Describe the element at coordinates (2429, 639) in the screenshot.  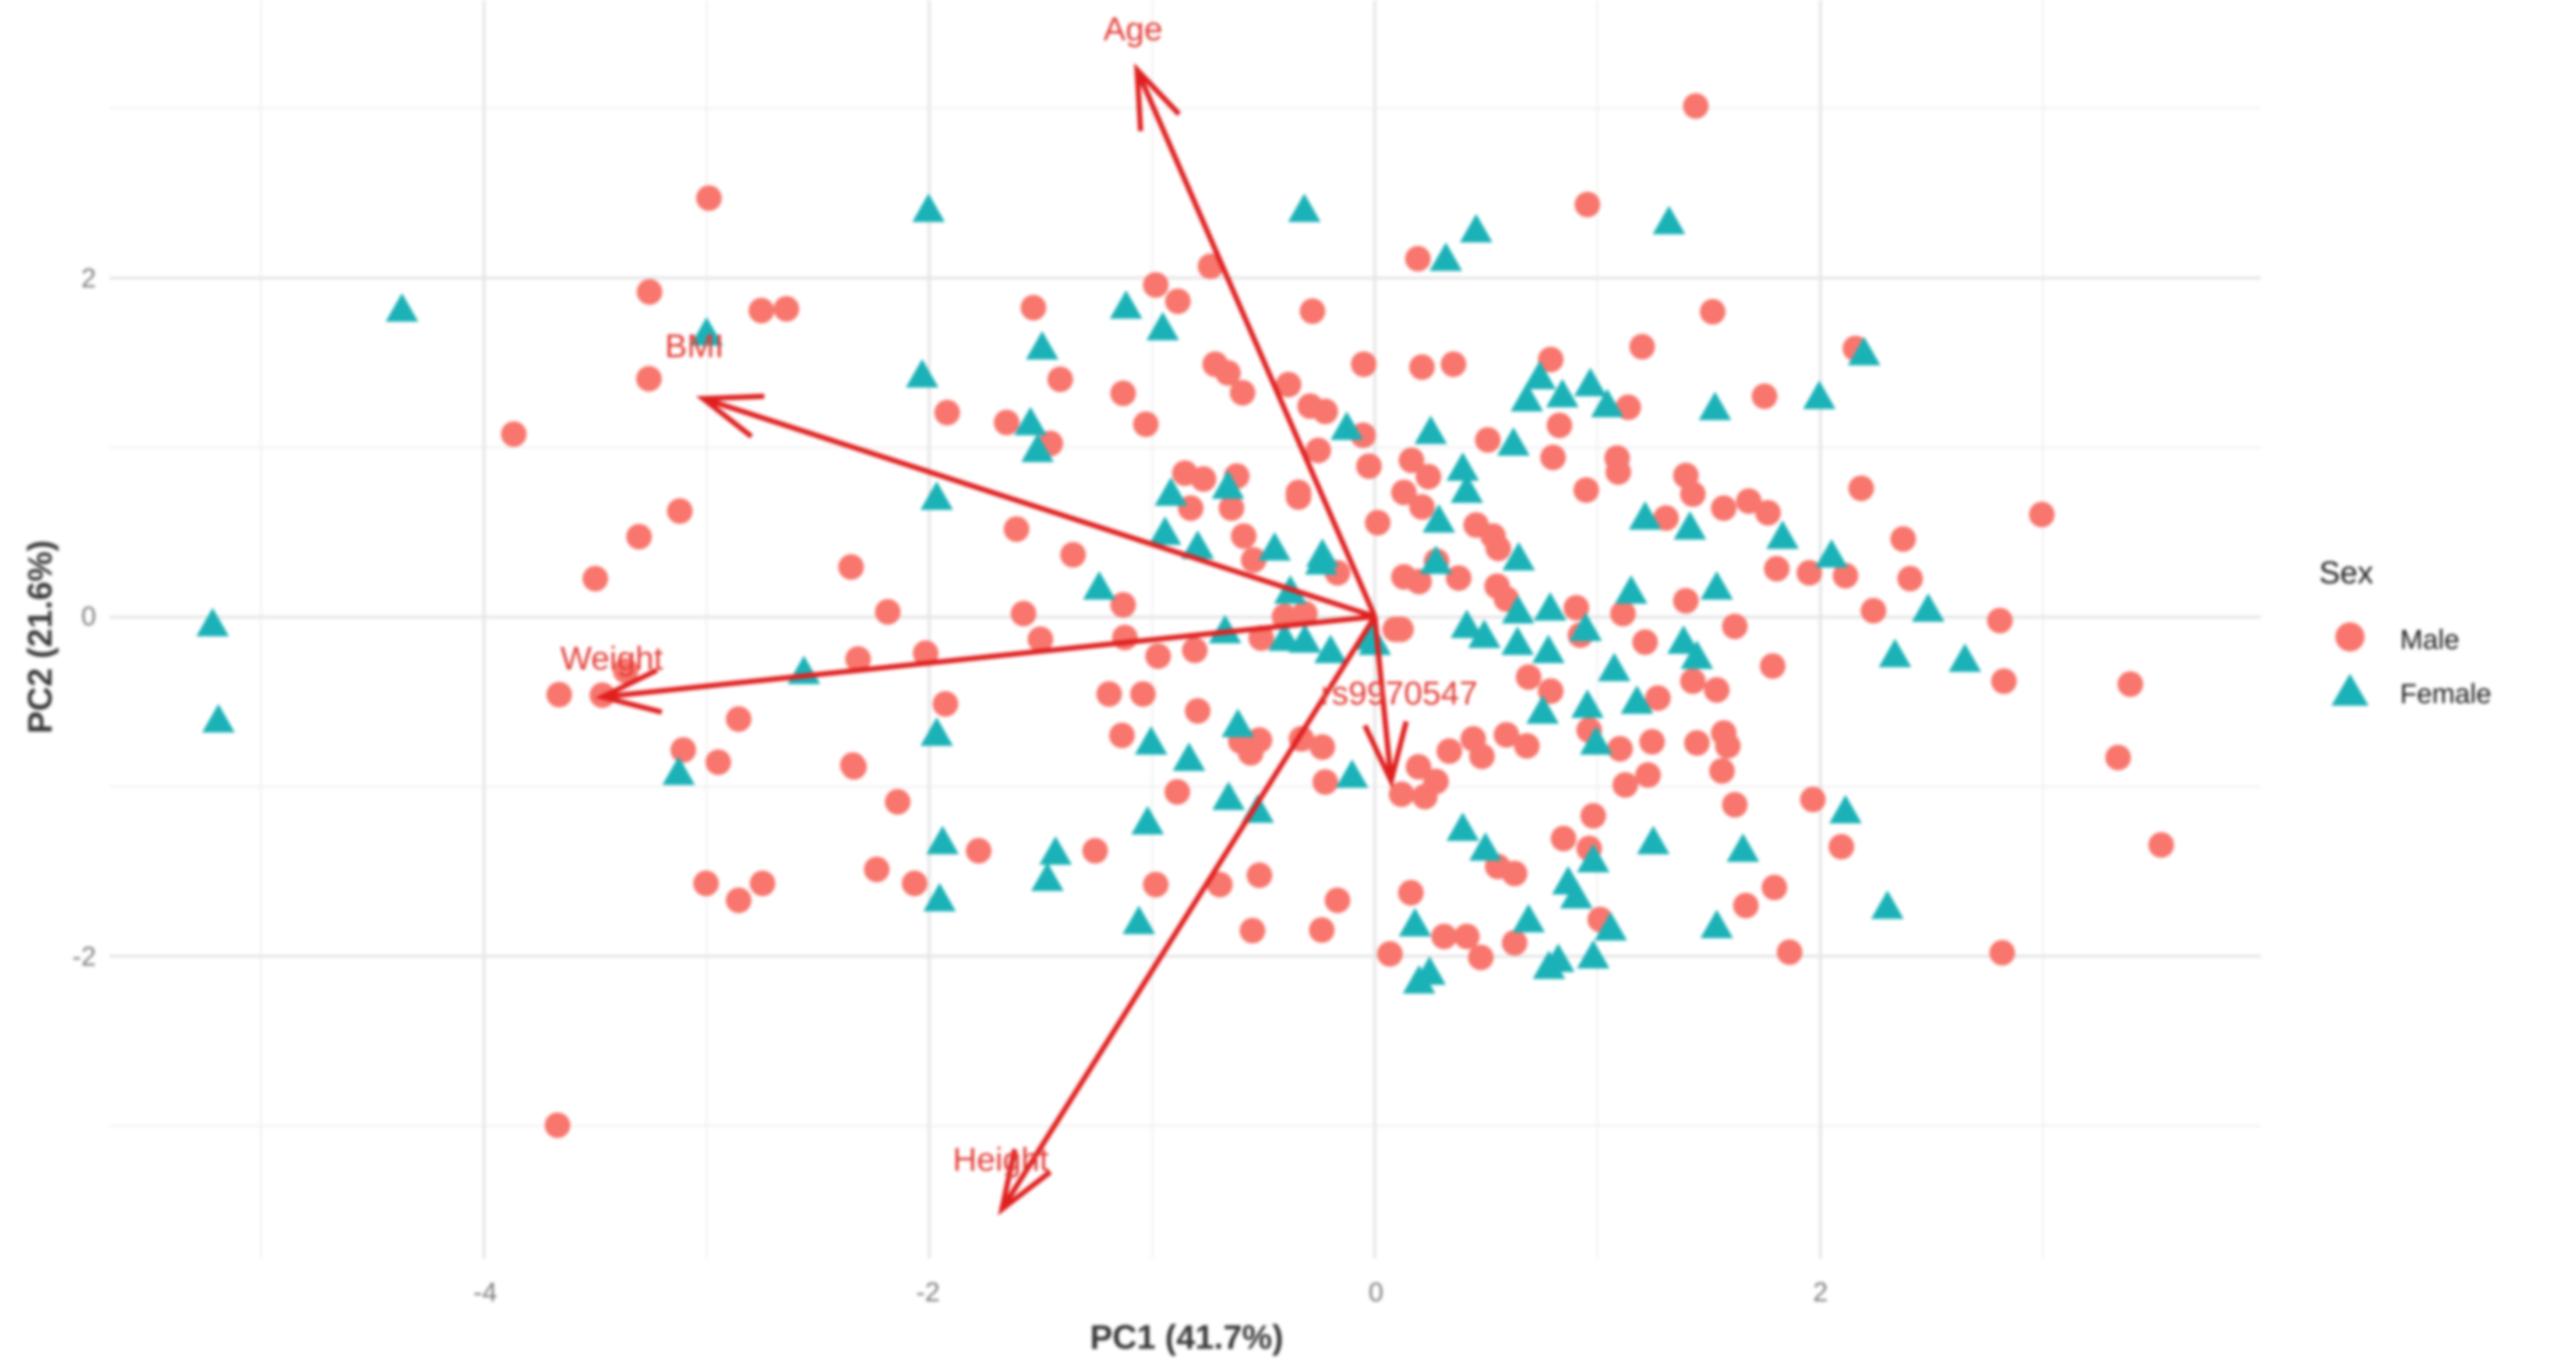
I see `svg-text: Male` at that location.